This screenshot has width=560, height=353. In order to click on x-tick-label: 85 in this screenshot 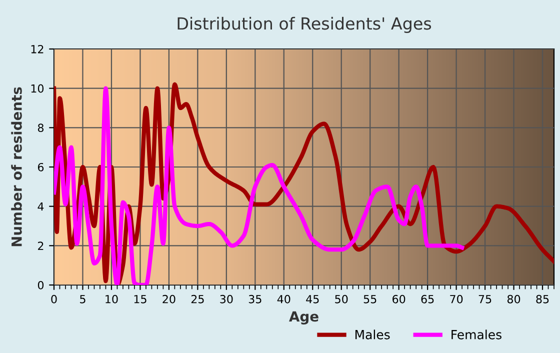, I will do `click(542, 299)`.